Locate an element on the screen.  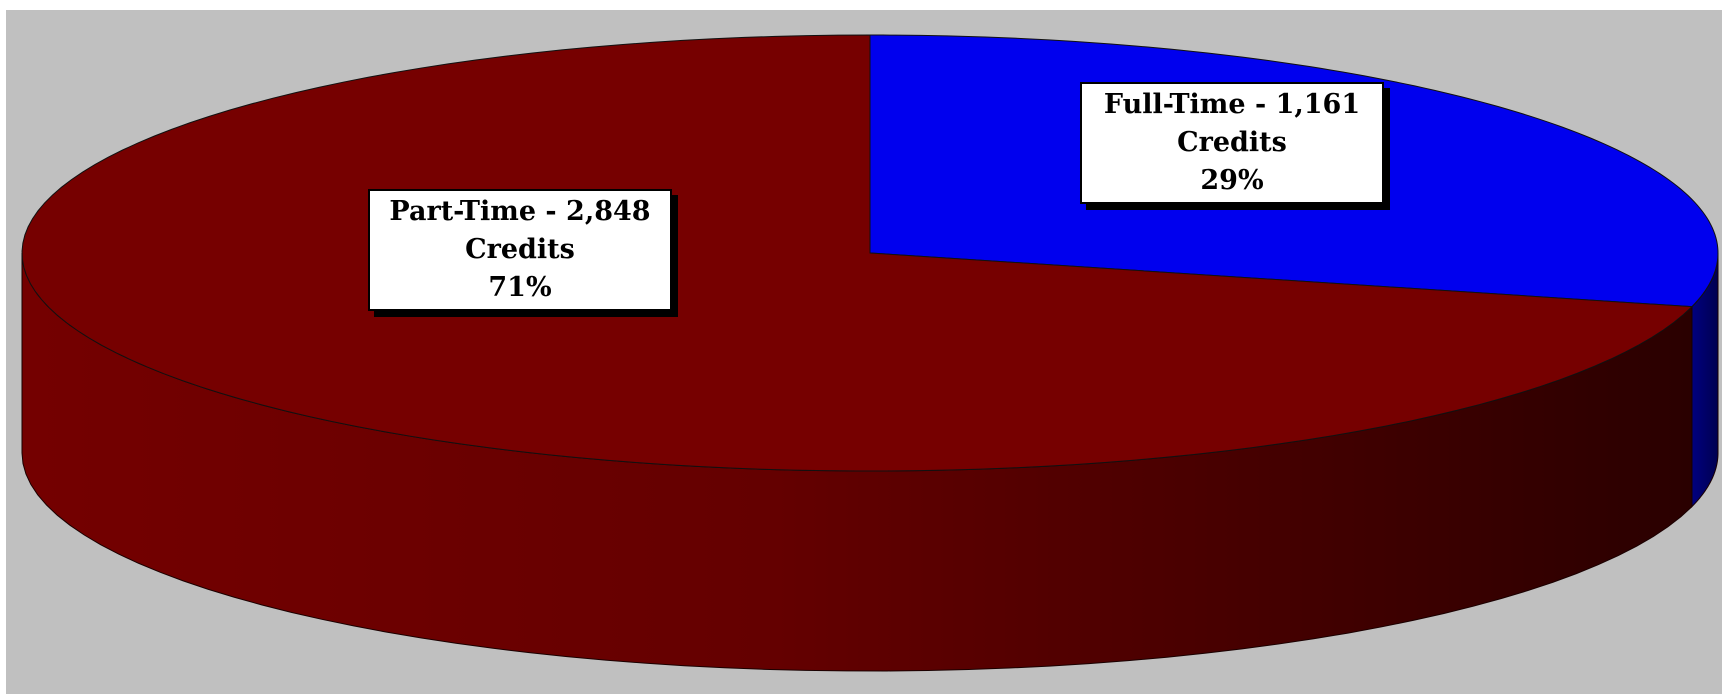
label-part-time-name: Part-Time - 2,848 is located at coordinates (520, 211).